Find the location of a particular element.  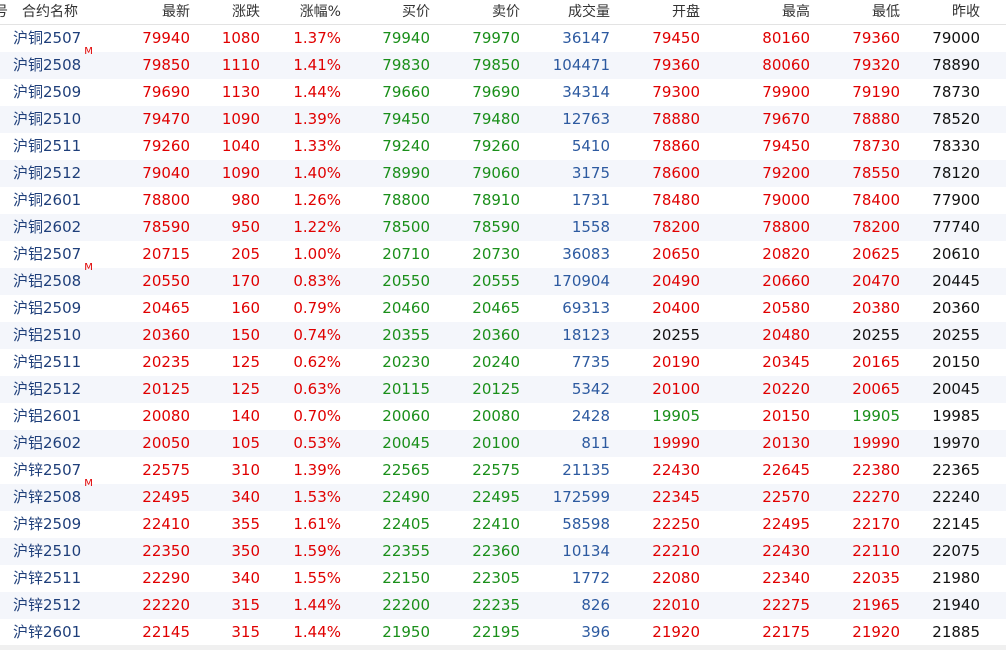

header-contract-name: 合约名称 is located at coordinates (50, 12).